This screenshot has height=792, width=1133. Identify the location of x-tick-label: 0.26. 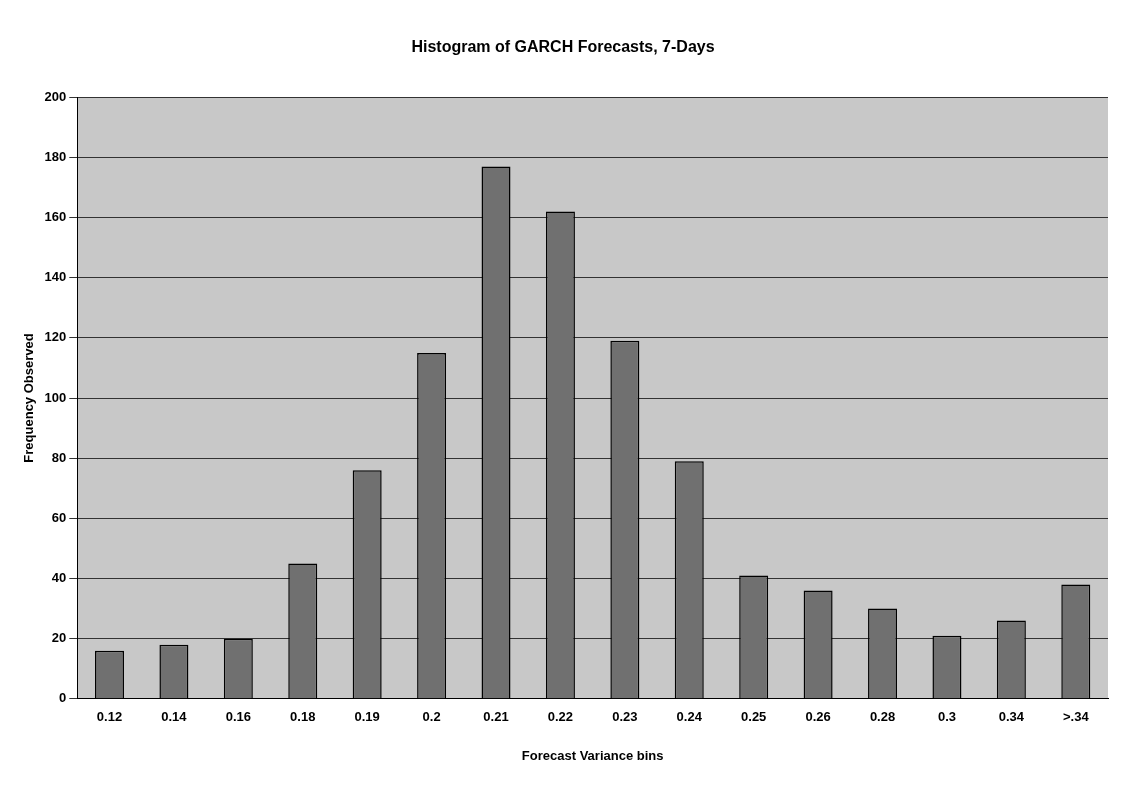
(818, 717).